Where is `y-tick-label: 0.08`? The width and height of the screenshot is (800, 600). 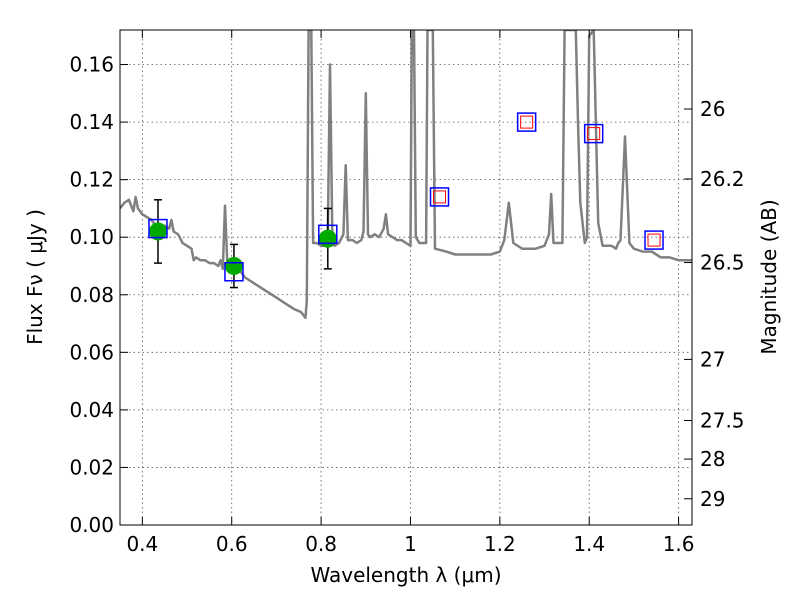 y-tick-label: 0.08 is located at coordinates (91, 295).